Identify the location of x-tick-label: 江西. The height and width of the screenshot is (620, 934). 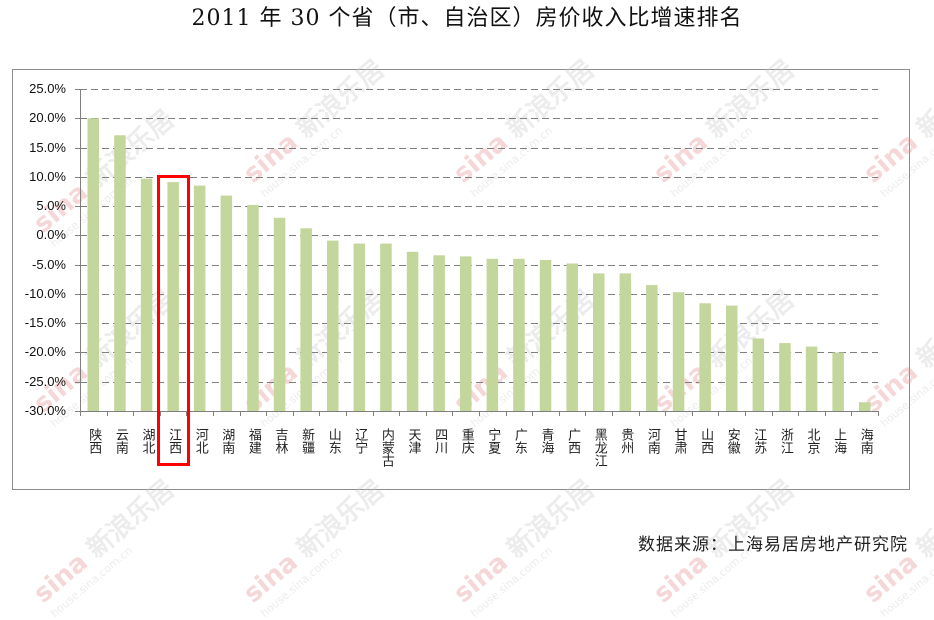
(174, 441).